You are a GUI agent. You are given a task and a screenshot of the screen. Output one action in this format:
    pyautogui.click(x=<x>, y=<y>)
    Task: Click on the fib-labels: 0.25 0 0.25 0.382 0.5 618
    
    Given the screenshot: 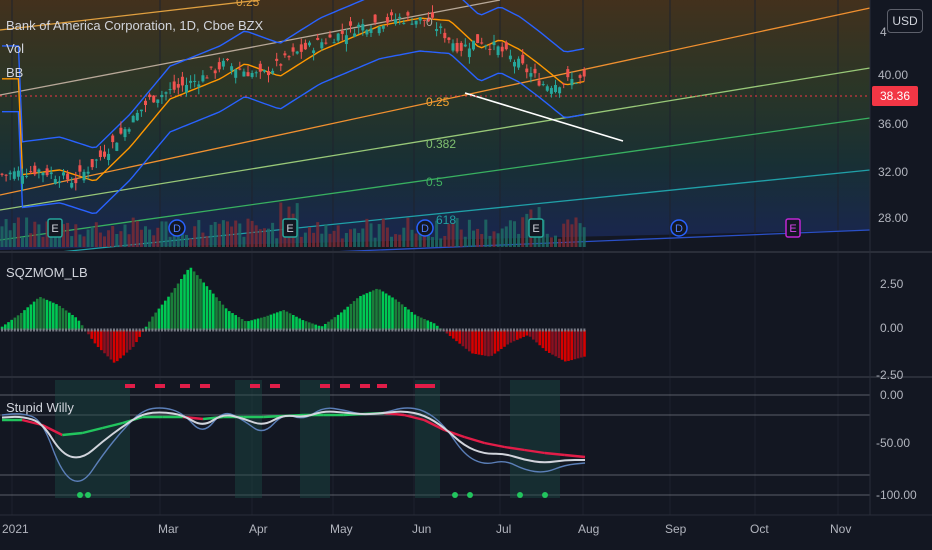 What is the action you would take?
    pyautogui.click(x=346, y=113)
    